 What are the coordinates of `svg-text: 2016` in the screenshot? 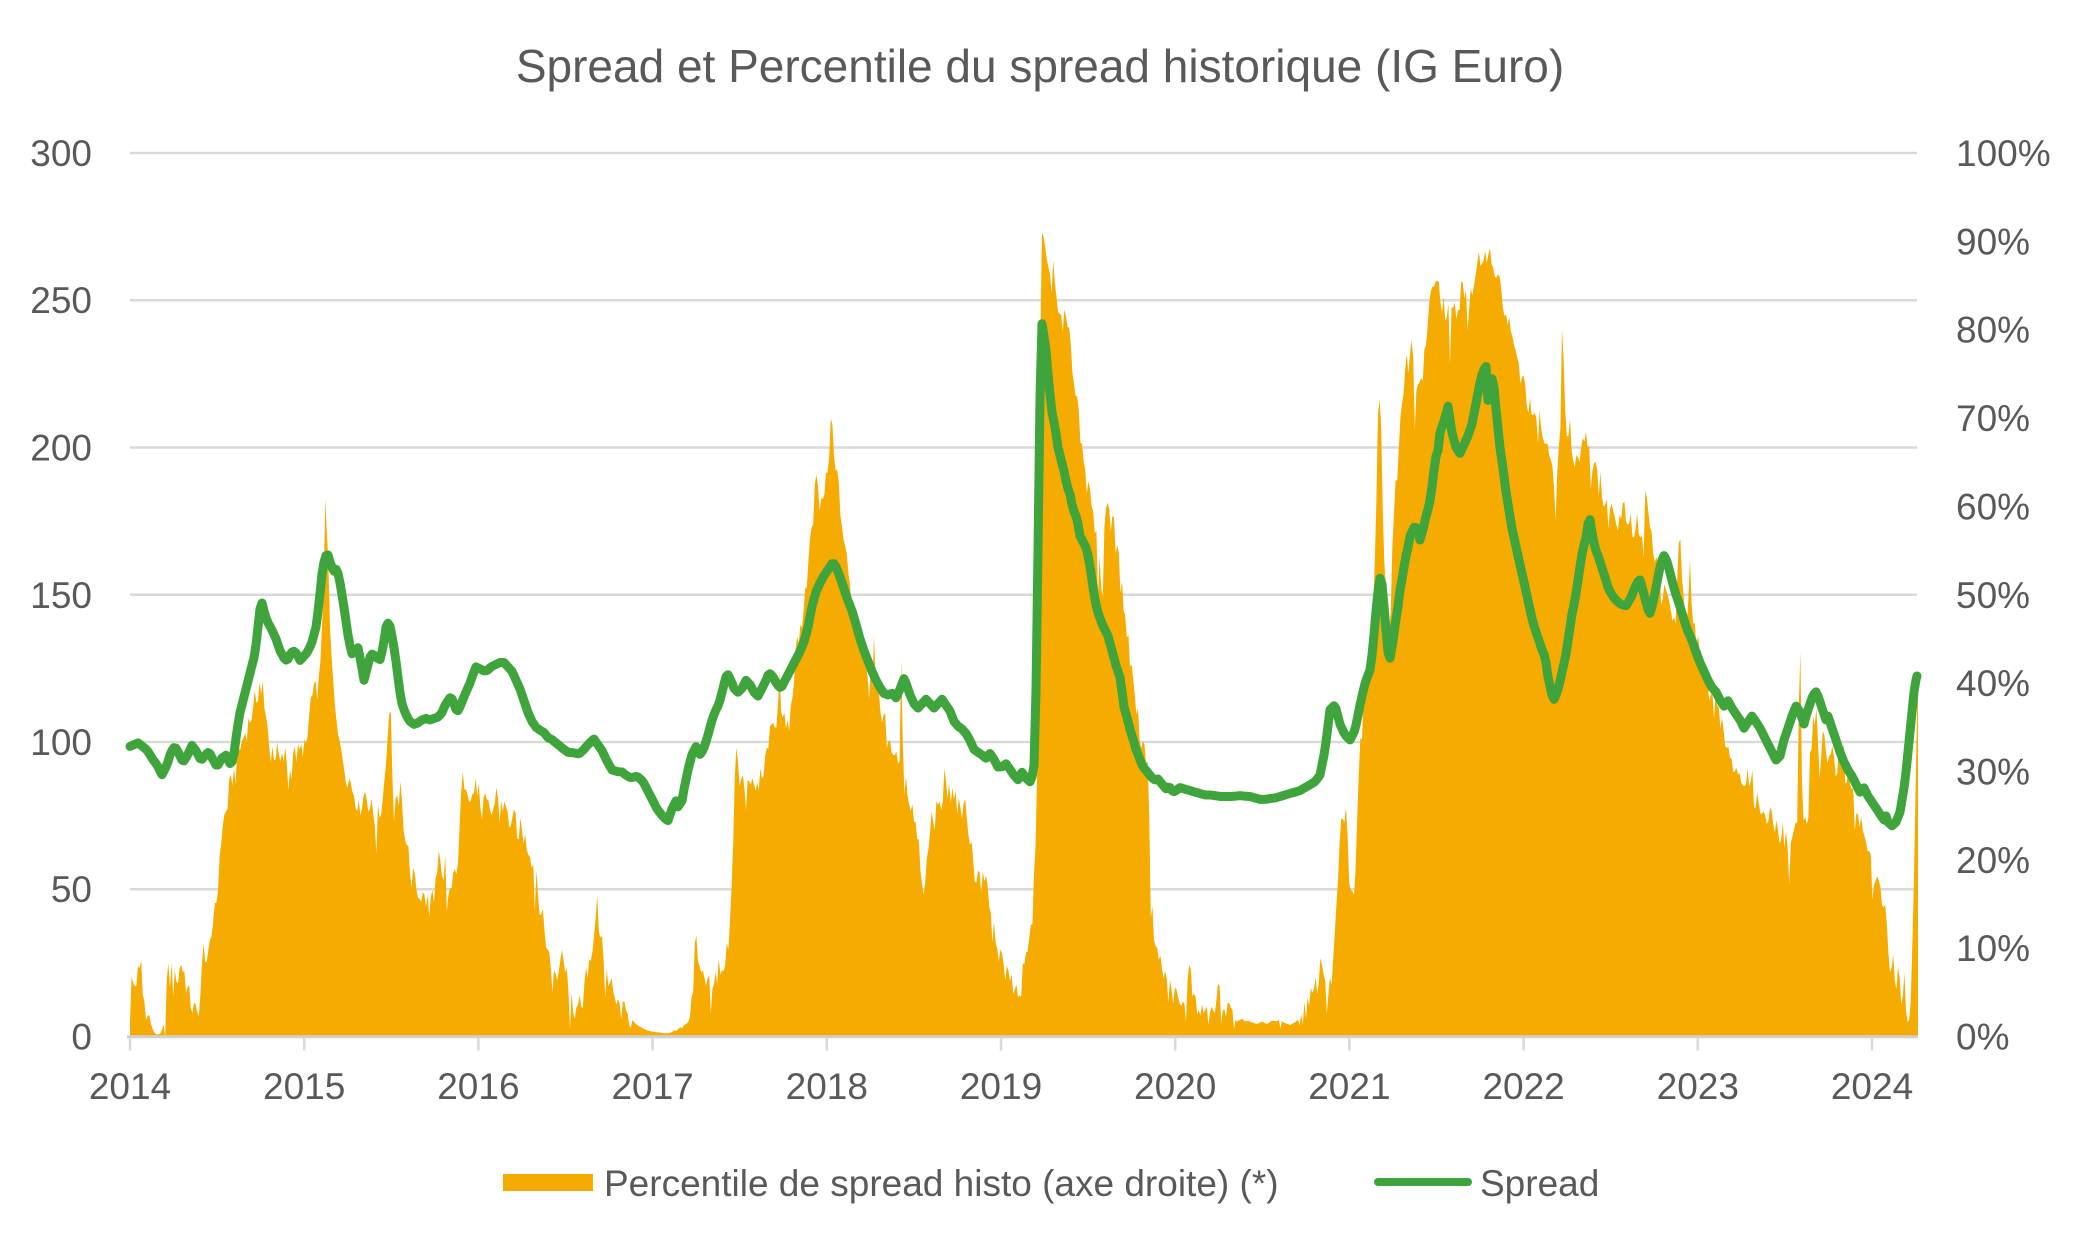 It's located at (478, 1086).